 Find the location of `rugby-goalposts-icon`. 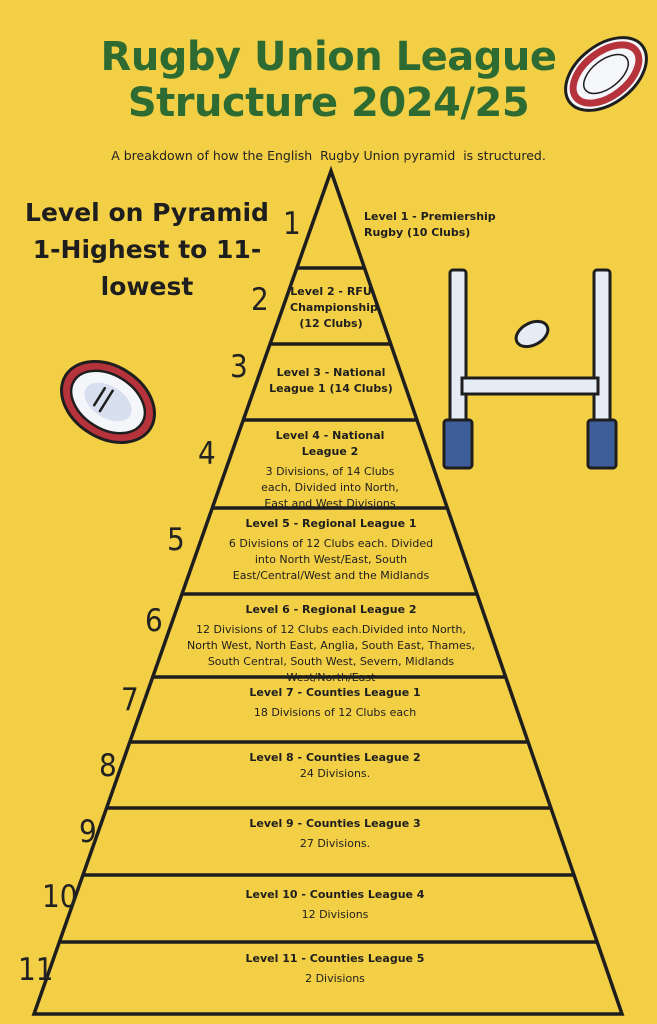

rugby-goalposts-icon is located at coordinates (530, 369).